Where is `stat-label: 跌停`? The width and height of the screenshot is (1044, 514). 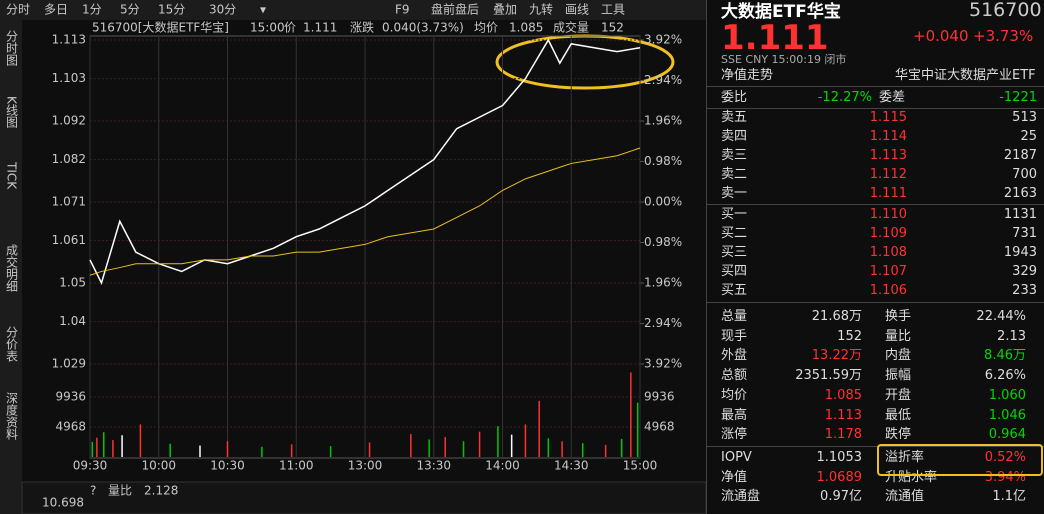
stat-label: 跌停 is located at coordinates (898, 435).